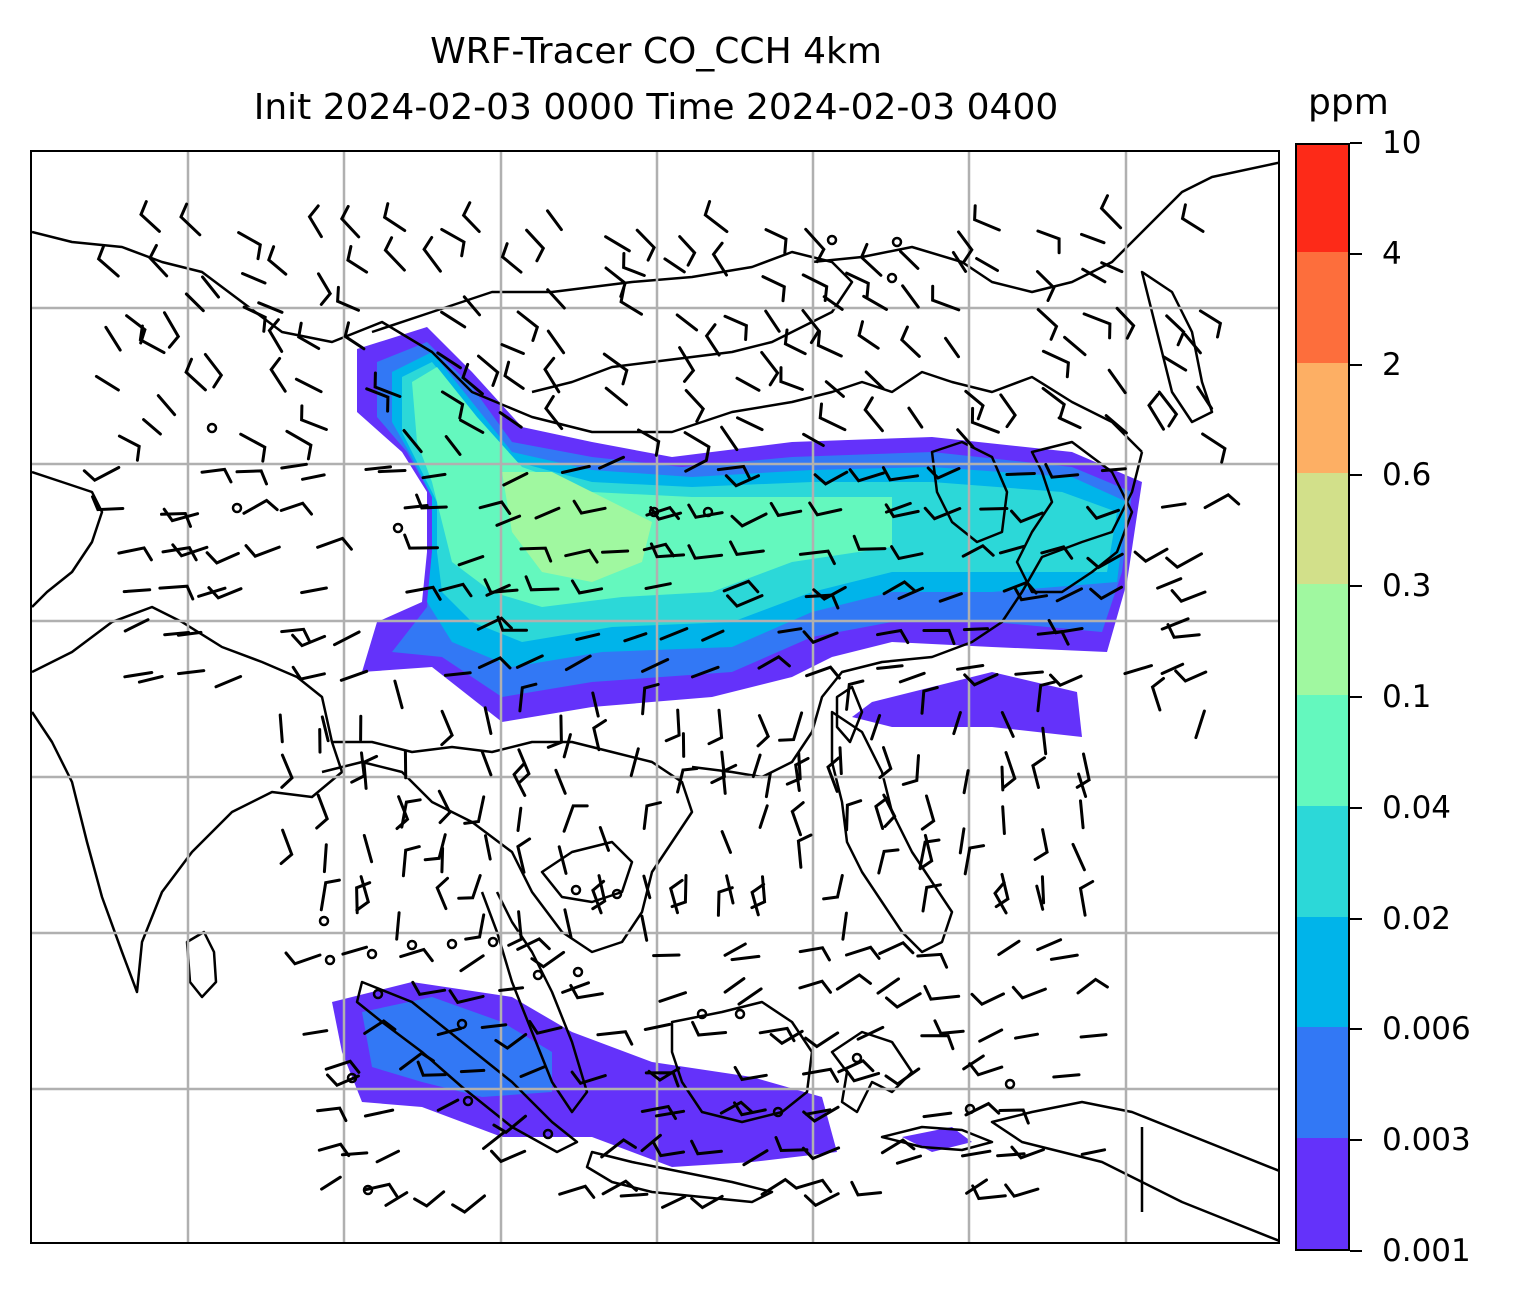 Image resolution: width=1528 pixels, height=1306 pixels. Describe the element at coordinates (188, 799) in the screenshot. I see `coastline-india` at that location.